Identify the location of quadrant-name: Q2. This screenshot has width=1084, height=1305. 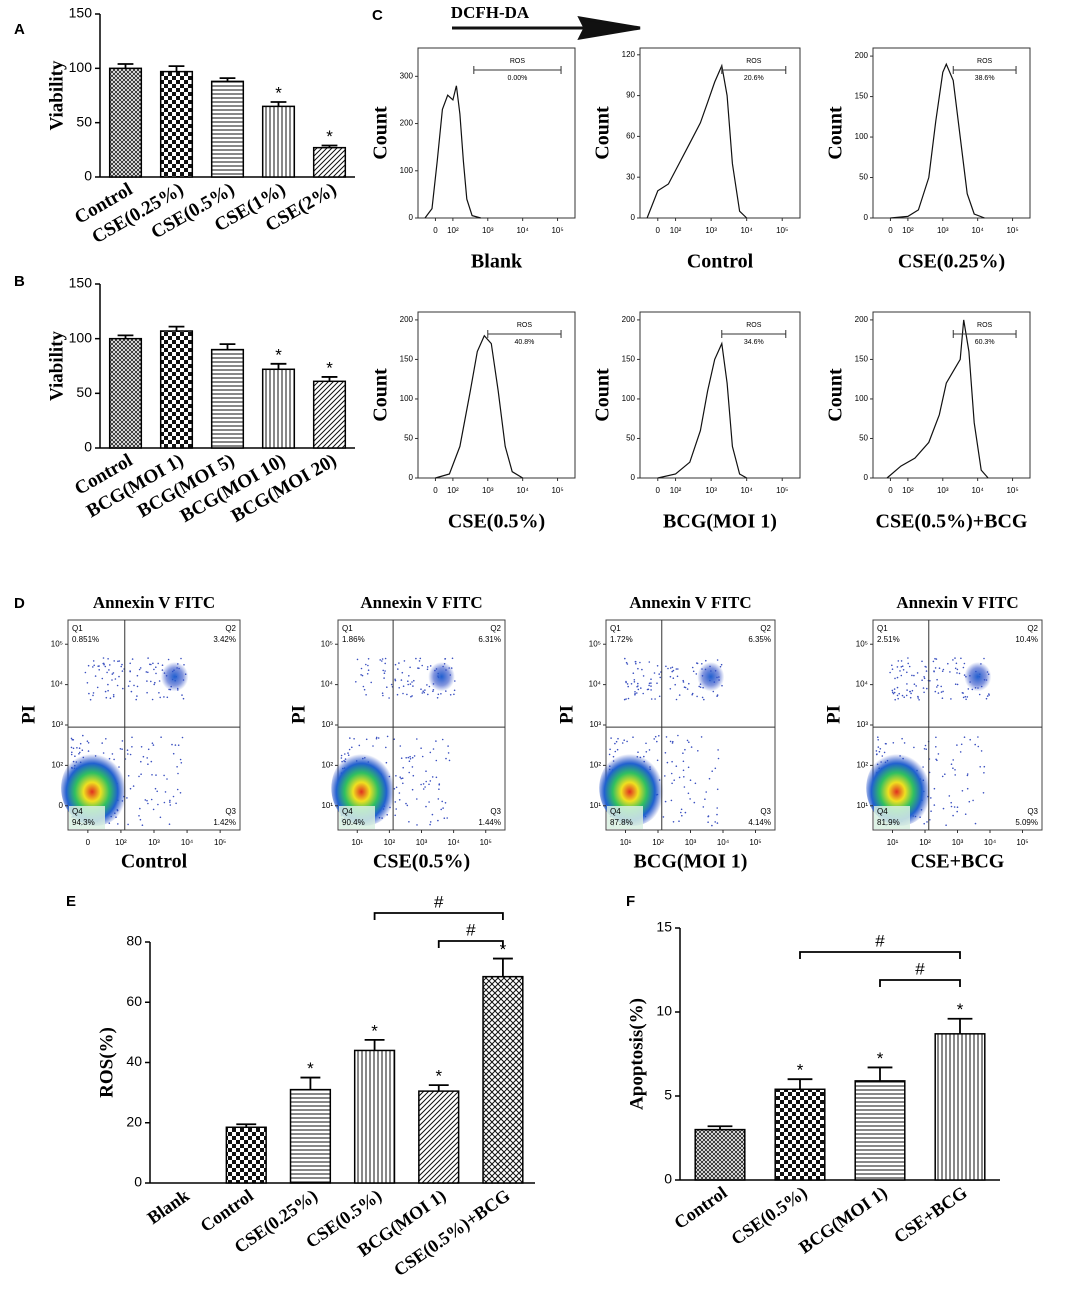
(1032, 628).